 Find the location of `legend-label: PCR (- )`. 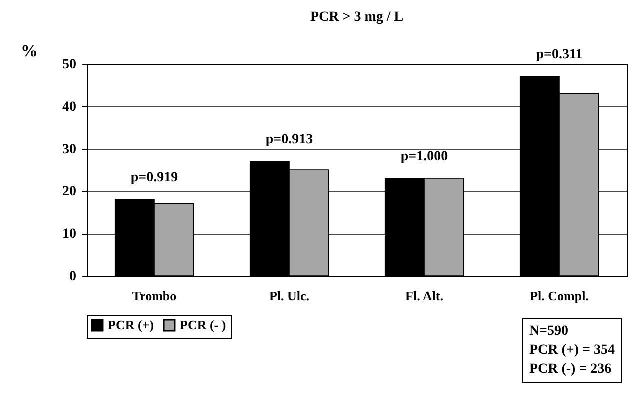

legend-label: PCR (- ) is located at coordinates (203, 325).